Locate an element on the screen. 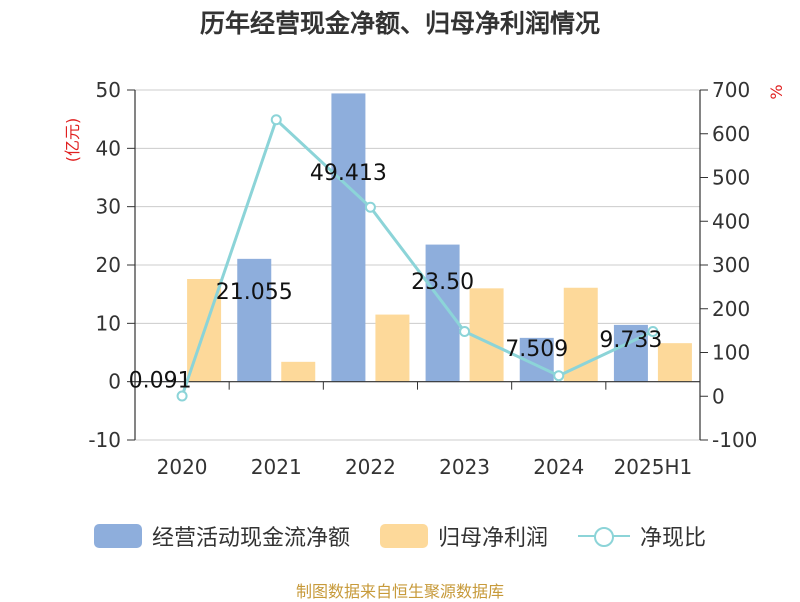 This screenshot has height=602, width=800. legend-item-cashflow: 经营活动现金流净额 is located at coordinates (221, 536).